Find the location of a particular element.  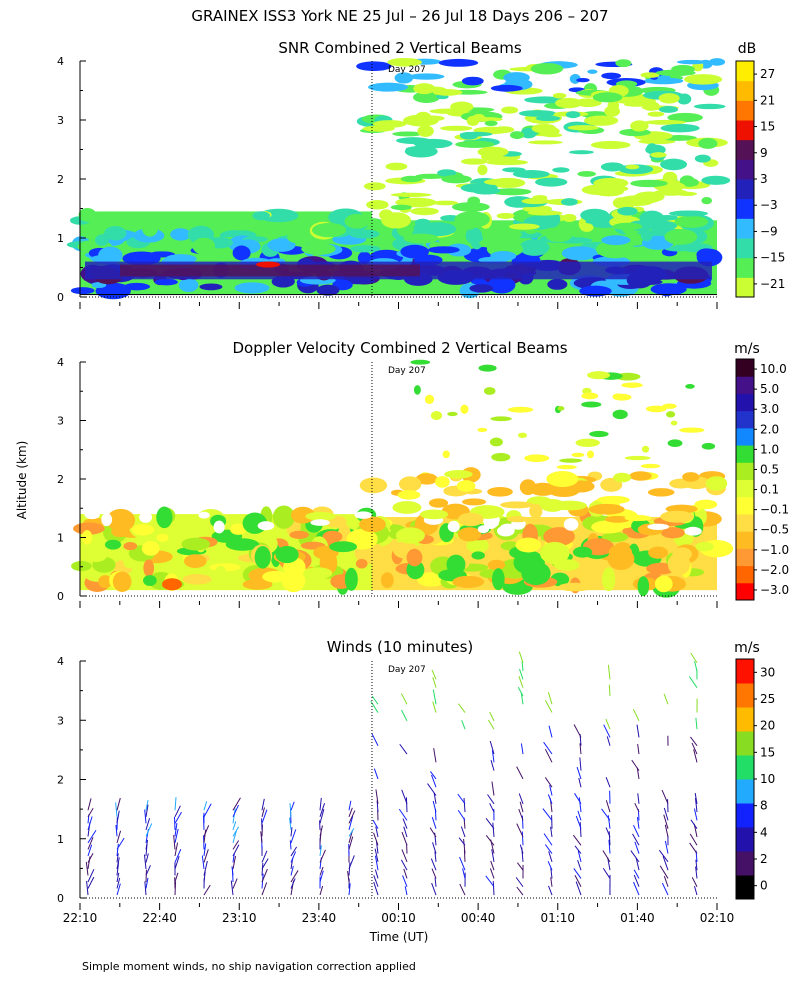

velocity-colorbar-unit: m/s is located at coordinates (747, 349).